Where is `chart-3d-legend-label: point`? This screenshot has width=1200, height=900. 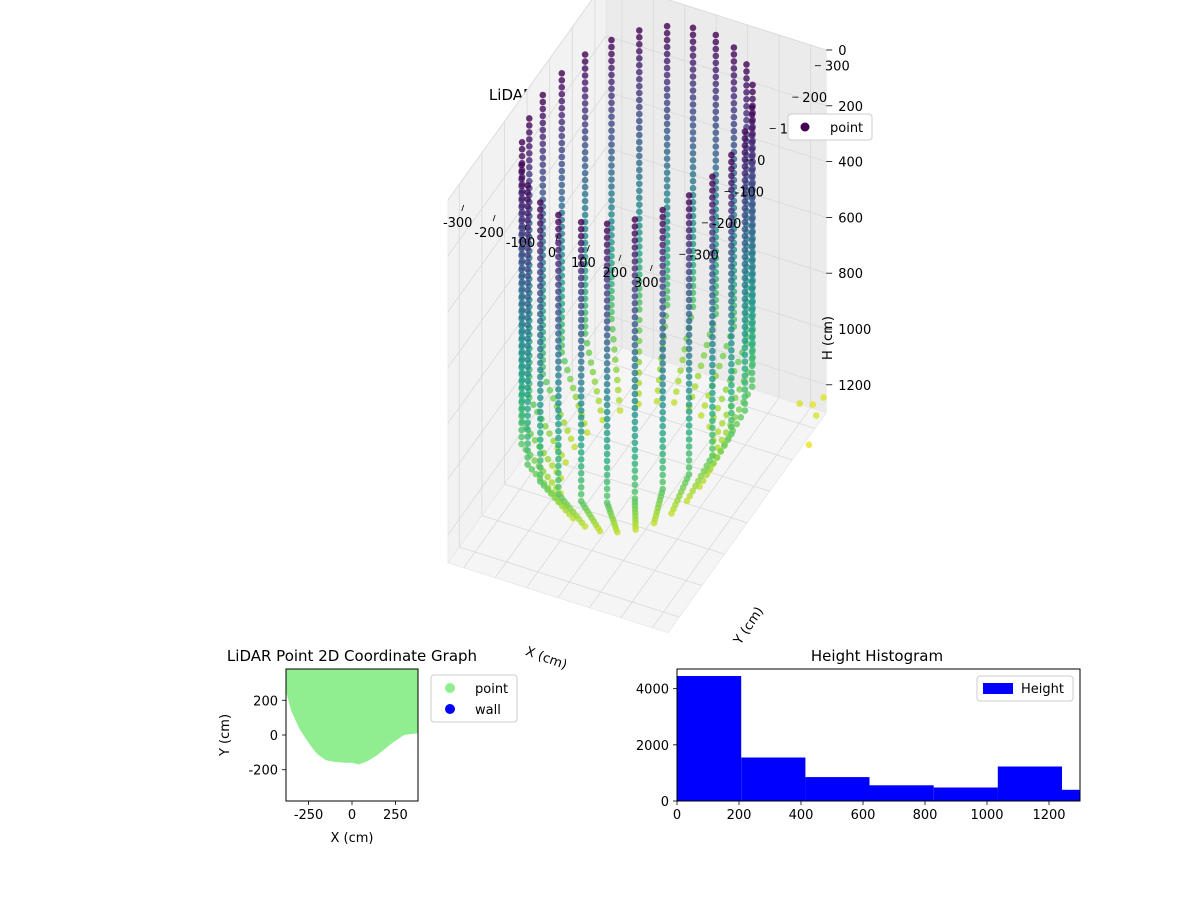
chart-3d-legend-label: point is located at coordinates (846, 128).